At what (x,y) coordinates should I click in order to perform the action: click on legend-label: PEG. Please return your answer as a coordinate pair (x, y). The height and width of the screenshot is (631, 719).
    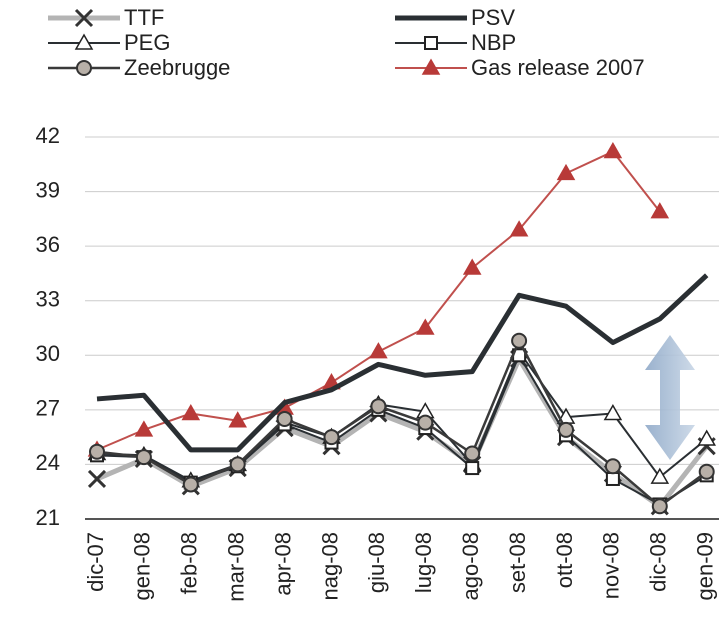
    Looking at the image, I should click on (147, 42).